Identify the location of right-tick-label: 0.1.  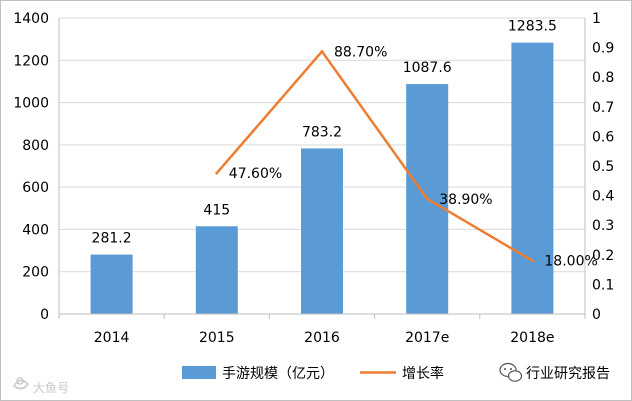
(603, 285).